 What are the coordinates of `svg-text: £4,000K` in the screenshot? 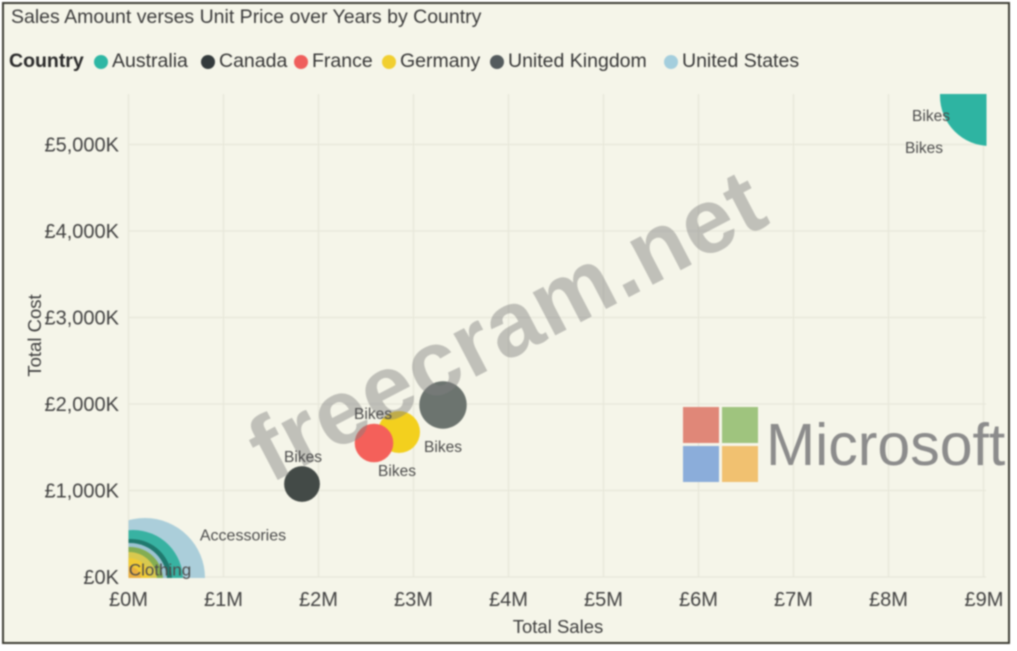 It's located at (81, 232).